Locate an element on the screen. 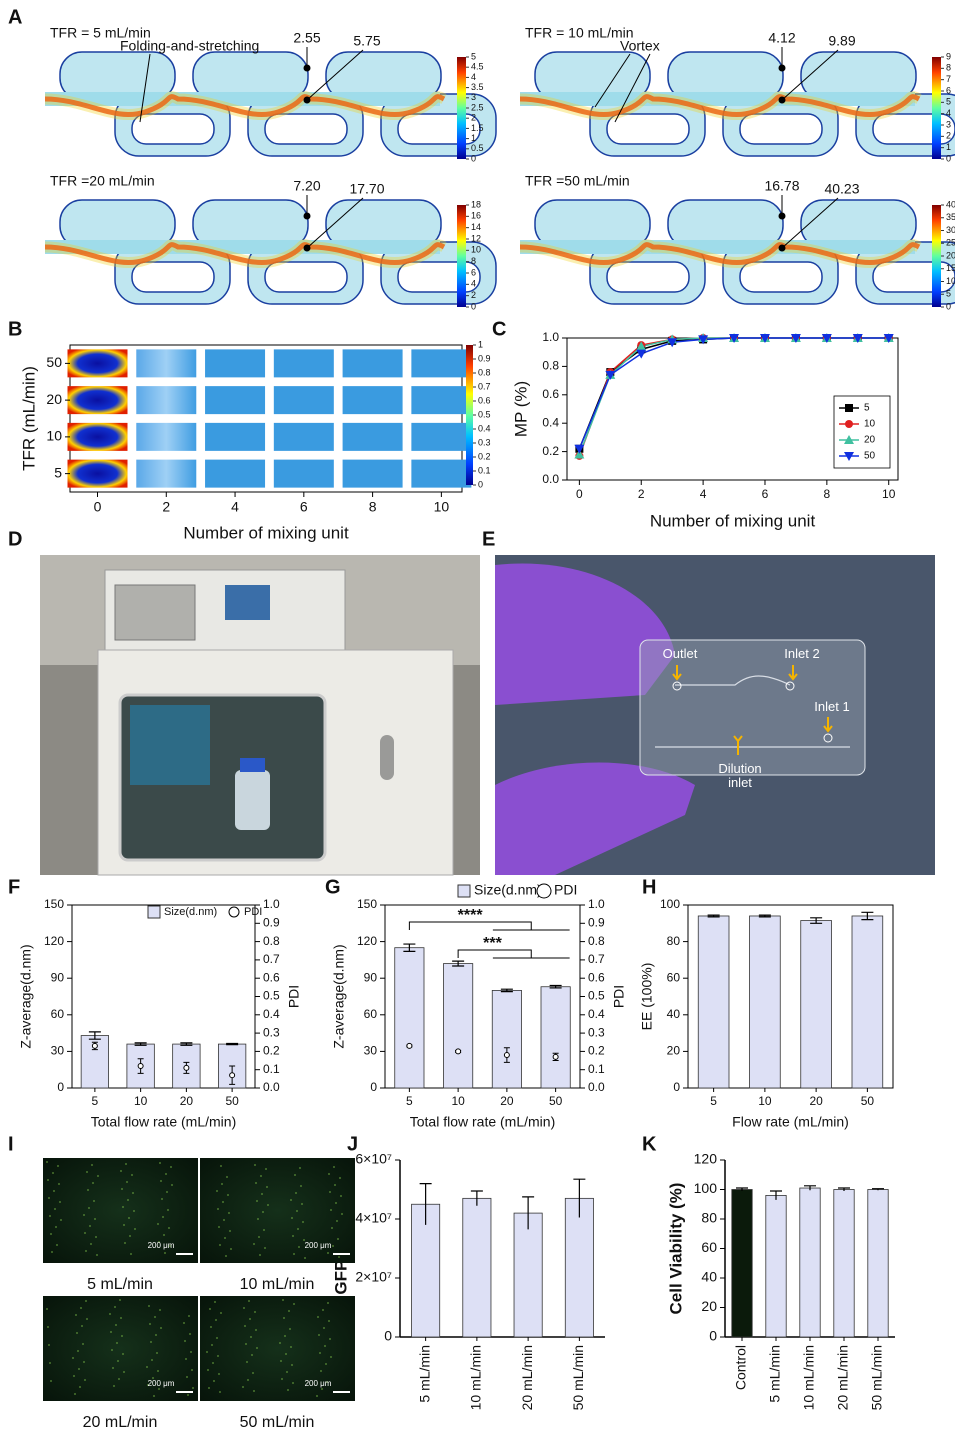 The image size is (955, 1431). y-tick-label: 30 is located at coordinates (58, 1051).